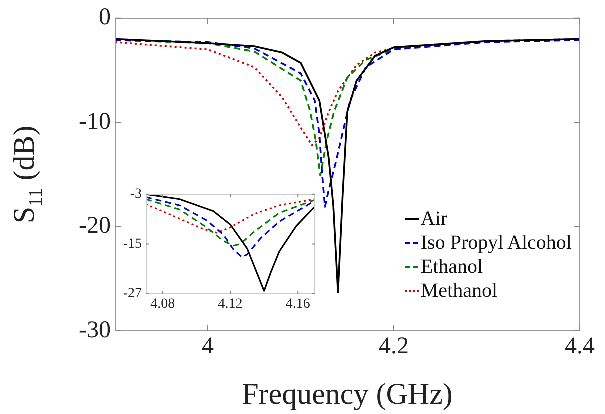  What do you see at coordinates (394, 347) in the screenshot?
I see `x-tick-label: 4.2` at bounding box center [394, 347].